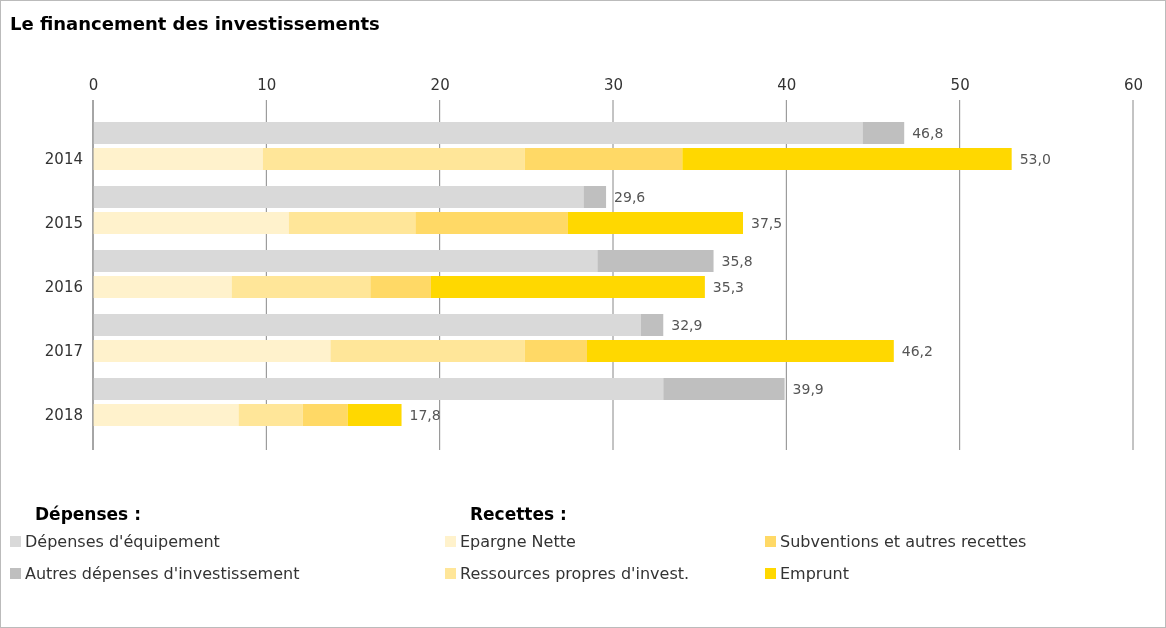 The height and width of the screenshot is (628, 1166). I want to click on legend-label: Epargne Nette, so click(518, 541).